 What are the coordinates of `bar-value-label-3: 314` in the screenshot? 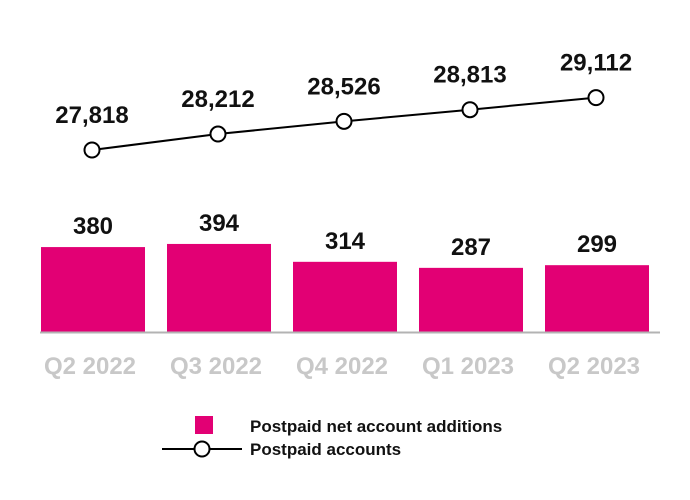 It's located at (345, 241).